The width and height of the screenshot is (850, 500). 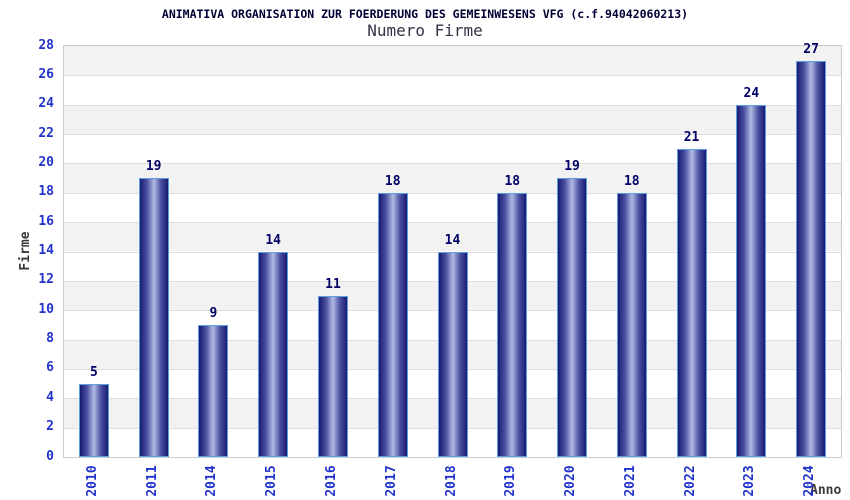 What do you see at coordinates (451, 481) in the screenshot?
I see `x-tick-label: 2018` at bounding box center [451, 481].